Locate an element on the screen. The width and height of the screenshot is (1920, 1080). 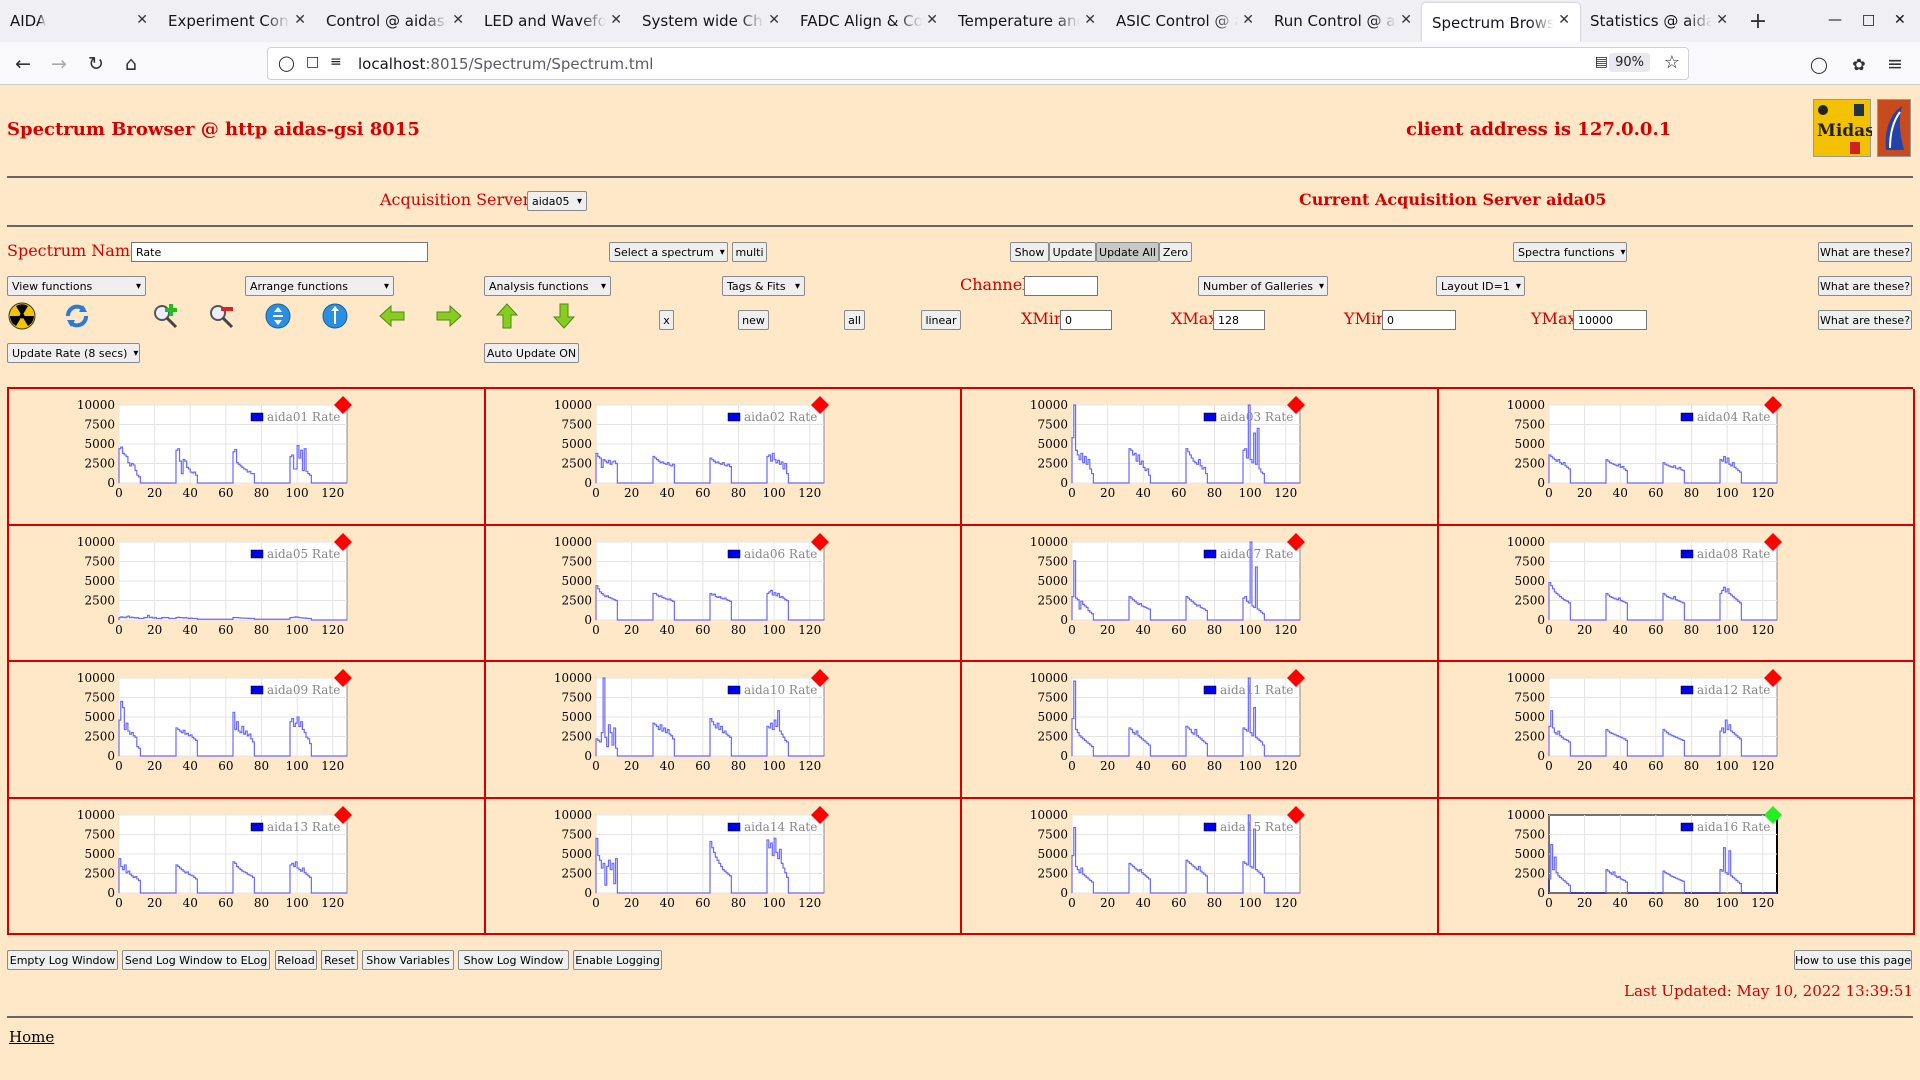
browser-tab: ASIC Control @ aic✕ is located at coordinates (1185, 21).